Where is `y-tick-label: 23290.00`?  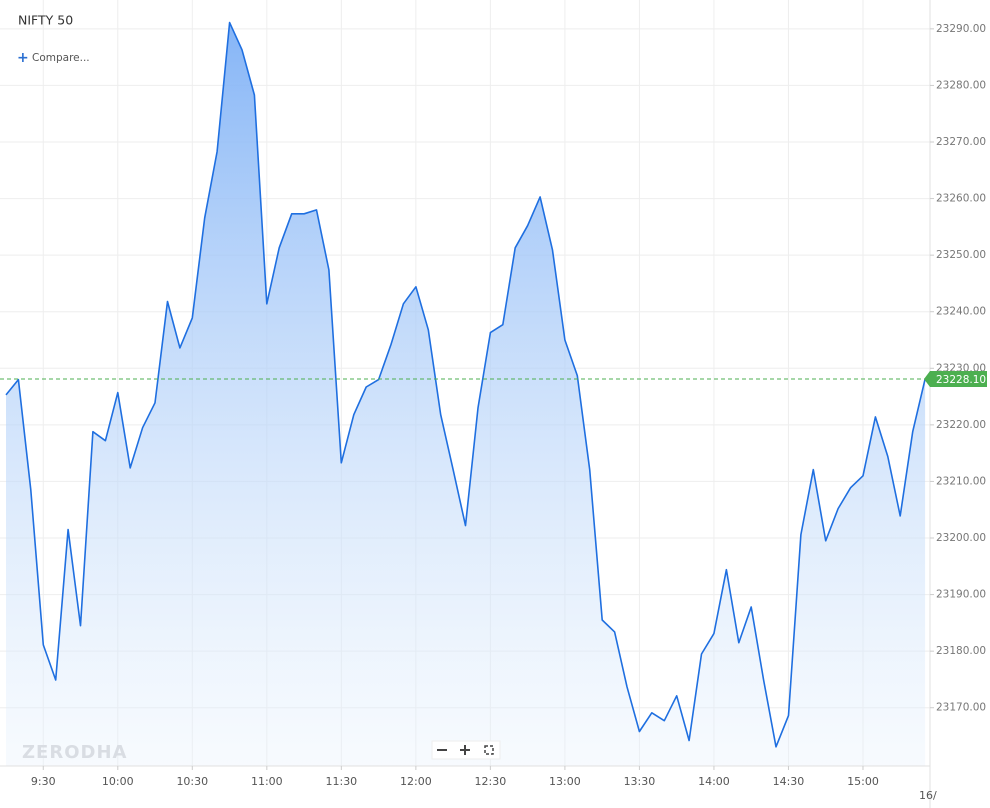
y-tick-label: 23290.00 is located at coordinates (961, 29).